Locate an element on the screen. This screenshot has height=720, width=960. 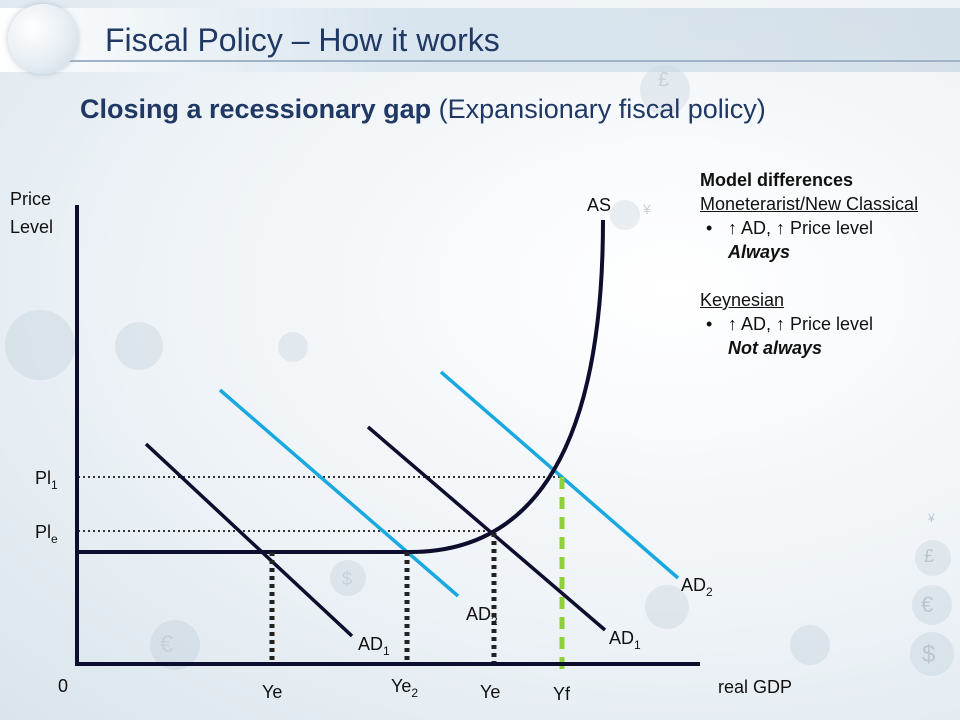
ye-left-label: Ye is located at coordinates (272, 692).